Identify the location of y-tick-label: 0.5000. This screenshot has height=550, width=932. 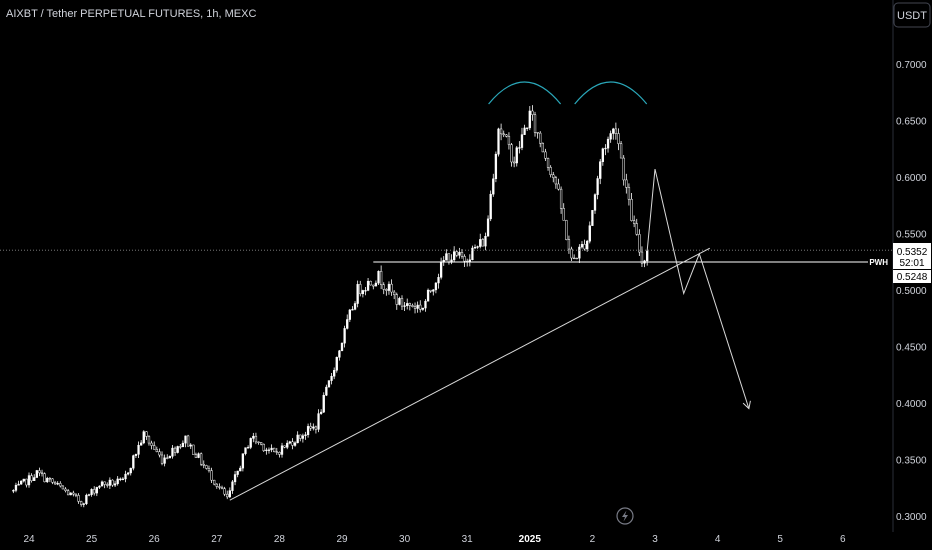
(911, 291).